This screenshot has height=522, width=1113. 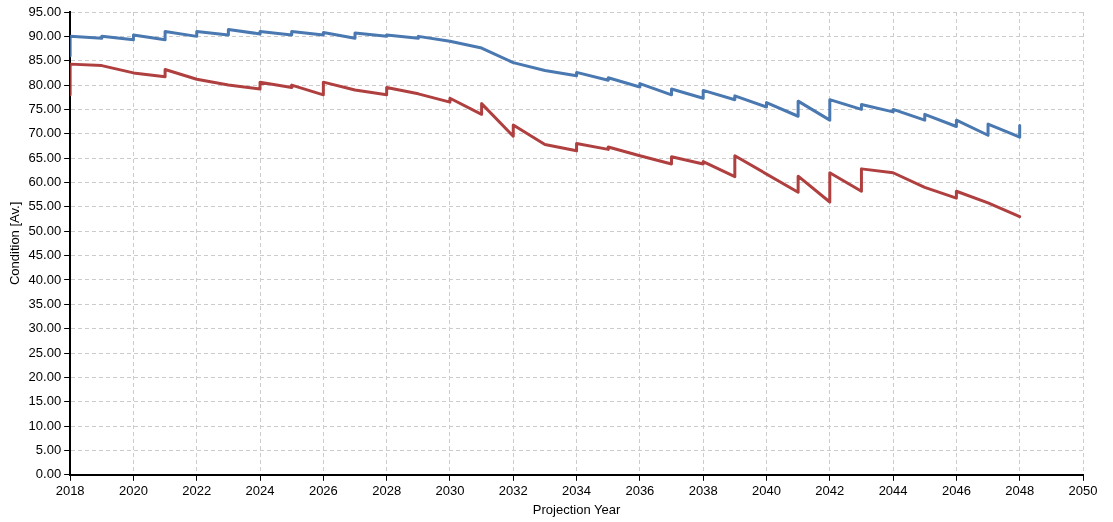 What do you see at coordinates (45, 376) in the screenshot?
I see `y-tick-label: 20.00` at bounding box center [45, 376].